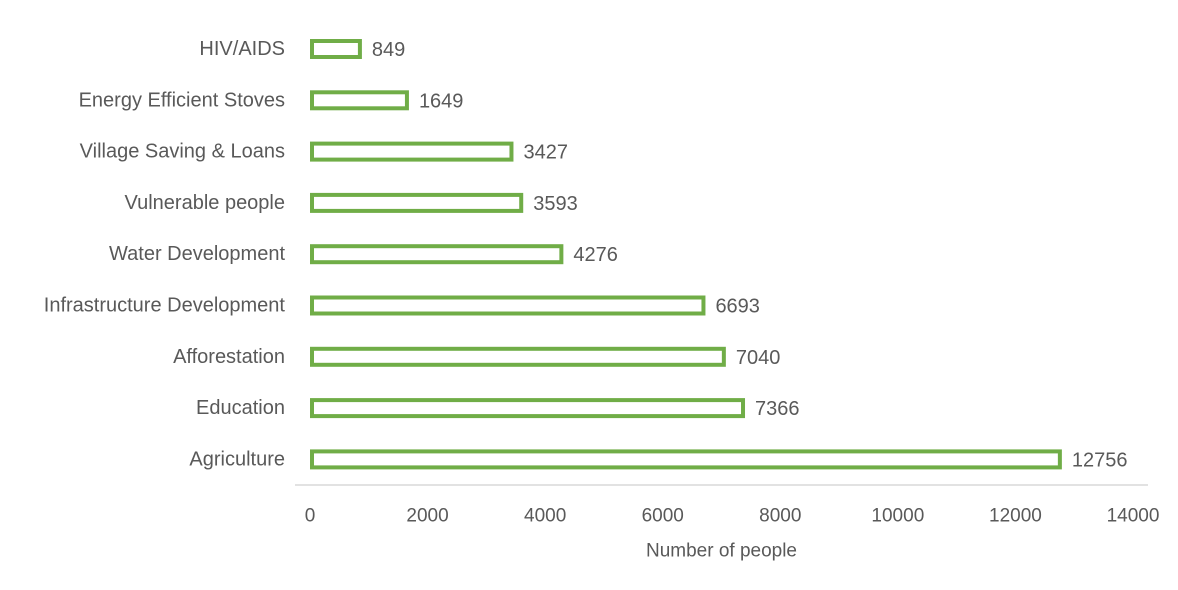  What do you see at coordinates (205, 203) in the screenshot?
I see `category-label-3: Vulnerable people` at bounding box center [205, 203].